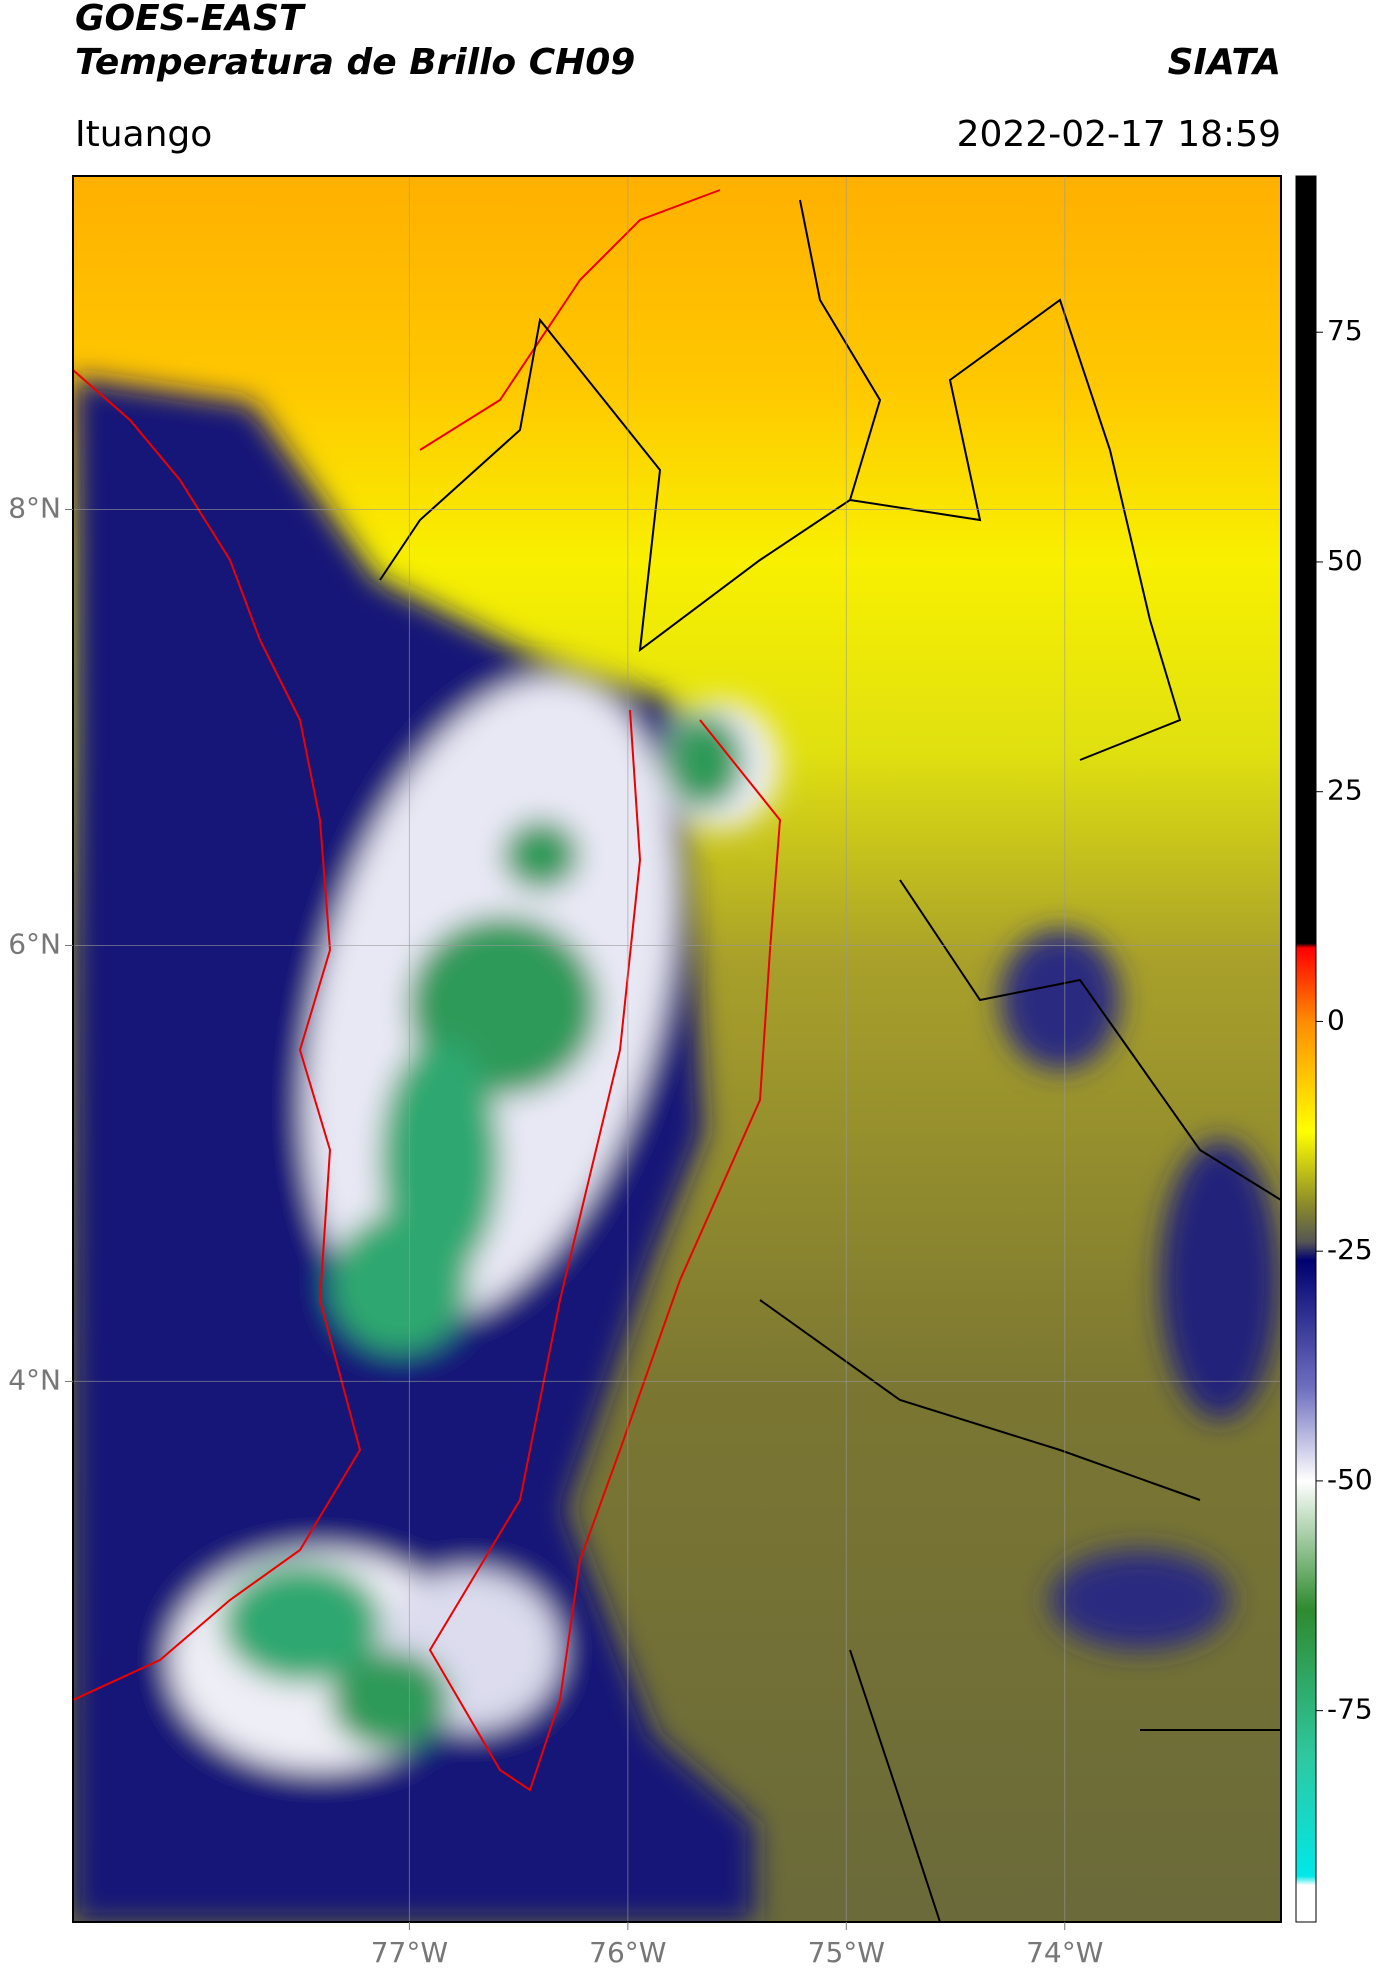 Image resolution: width=1384 pixels, height=1981 pixels. What do you see at coordinates (1350, 1709) in the screenshot?
I see `colorbar-tick-label: -75` at bounding box center [1350, 1709].